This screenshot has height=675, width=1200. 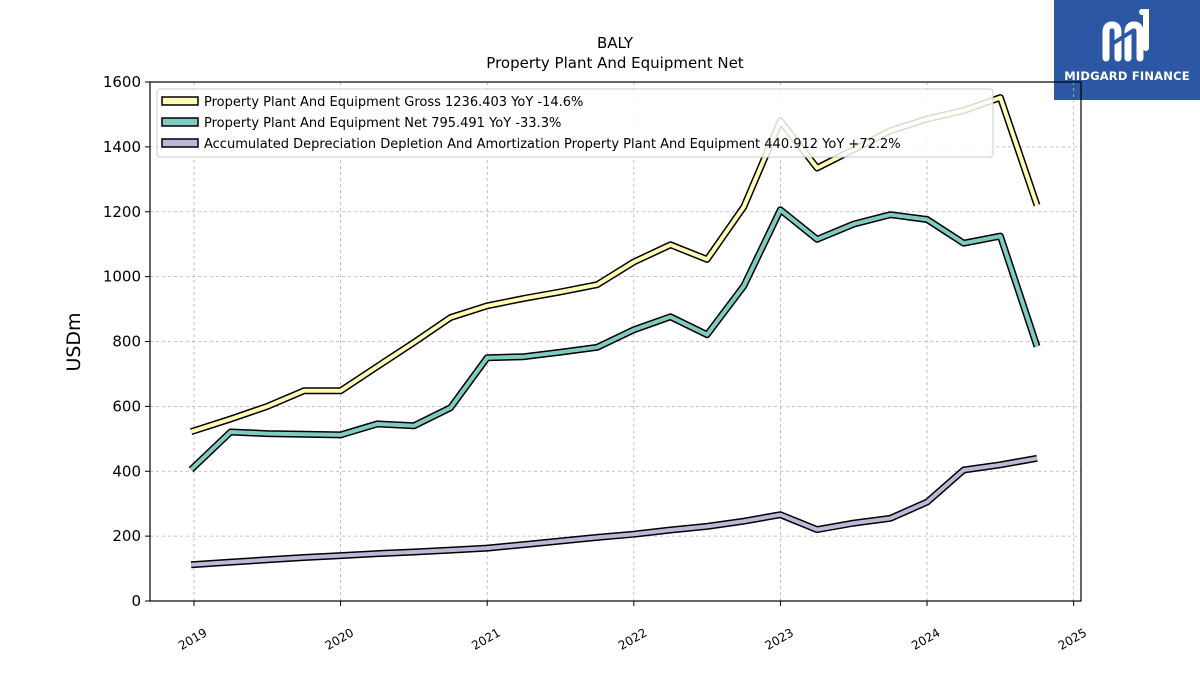 I want to click on y-tick-label: 1600, so click(x=122, y=82).